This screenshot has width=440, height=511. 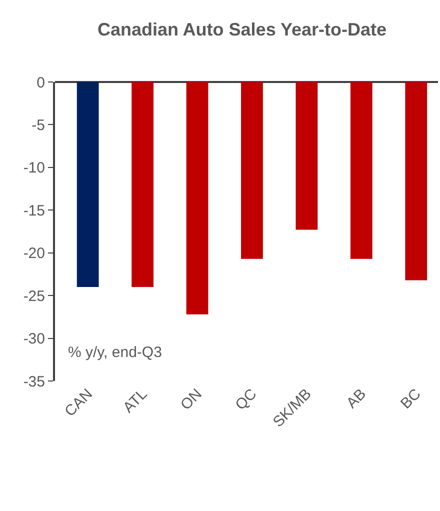 What do you see at coordinates (34, 296) in the screenshot?
I see `y-tick-label: -25` at bounding box center [34, 296].